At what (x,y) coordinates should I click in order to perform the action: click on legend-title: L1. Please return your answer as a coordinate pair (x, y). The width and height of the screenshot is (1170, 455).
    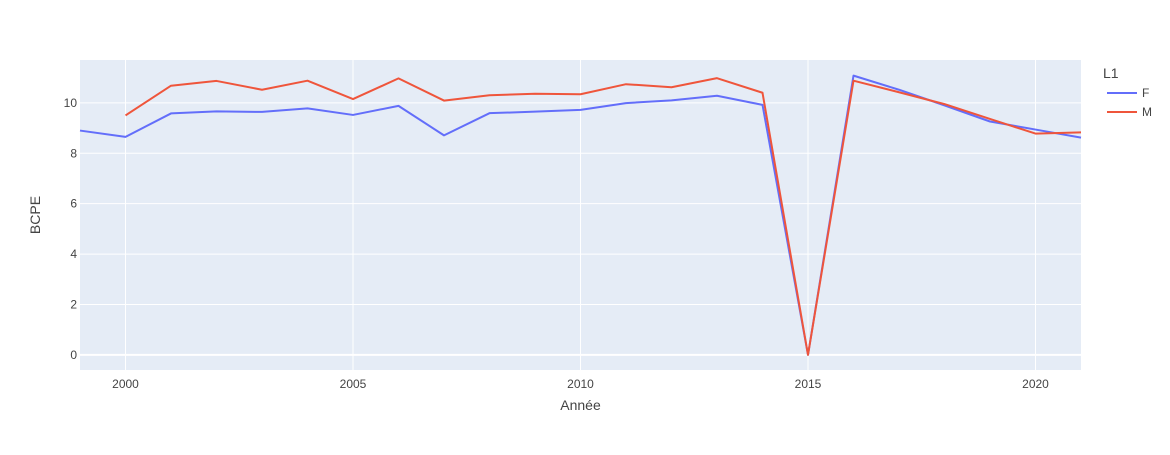
    Looking at the image, I should click on (1111, 73).